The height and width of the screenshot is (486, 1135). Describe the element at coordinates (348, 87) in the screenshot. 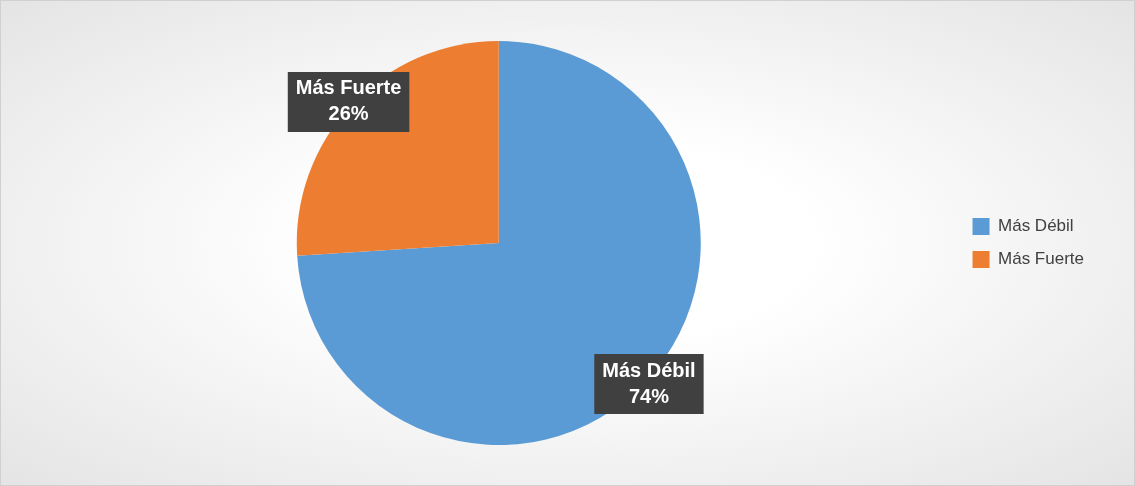

I see `slice-label: Más Fuerte` at that location.